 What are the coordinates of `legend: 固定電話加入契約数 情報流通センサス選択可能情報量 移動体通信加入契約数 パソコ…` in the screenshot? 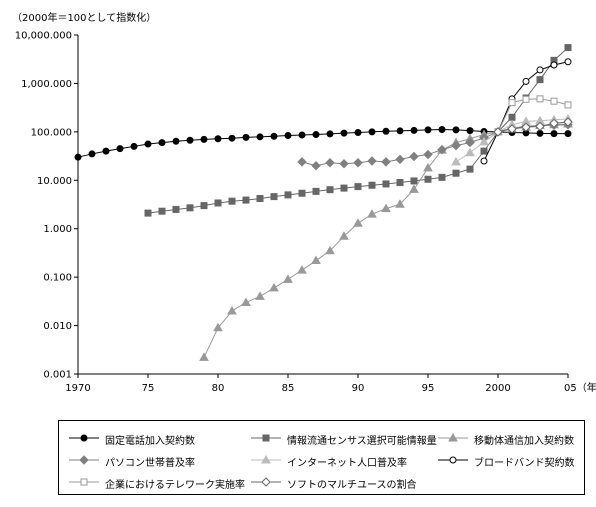 It's located at (321, 457).